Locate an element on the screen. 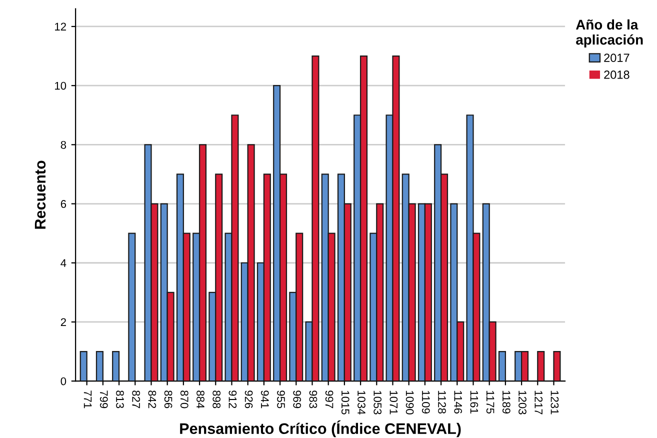  x-tick-label: 997 is located at coordinates (329, 399).